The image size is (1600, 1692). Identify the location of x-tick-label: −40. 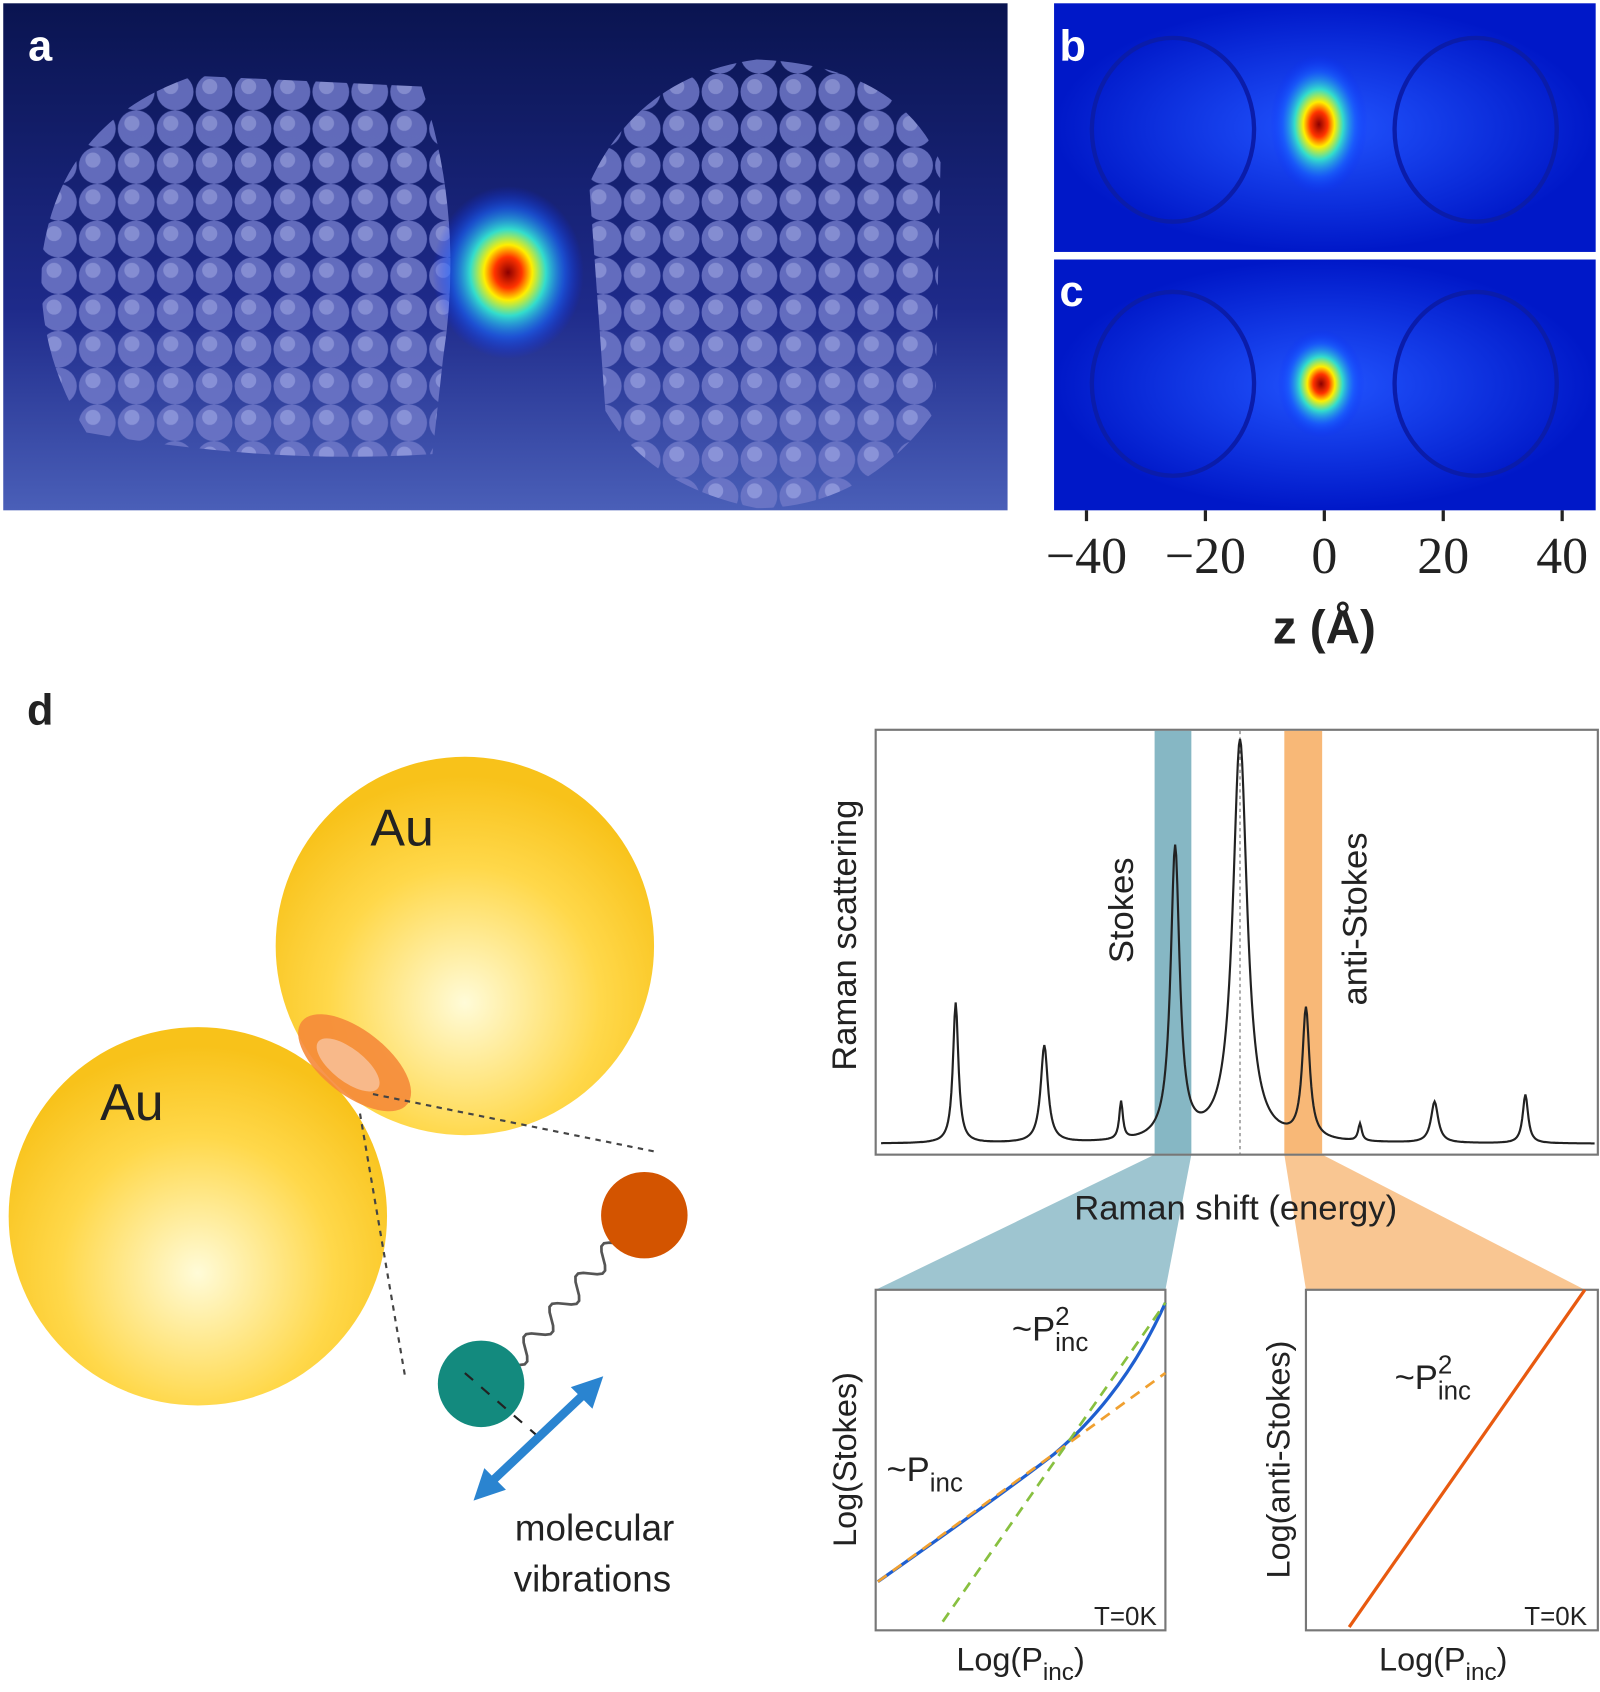
(1086, 556).